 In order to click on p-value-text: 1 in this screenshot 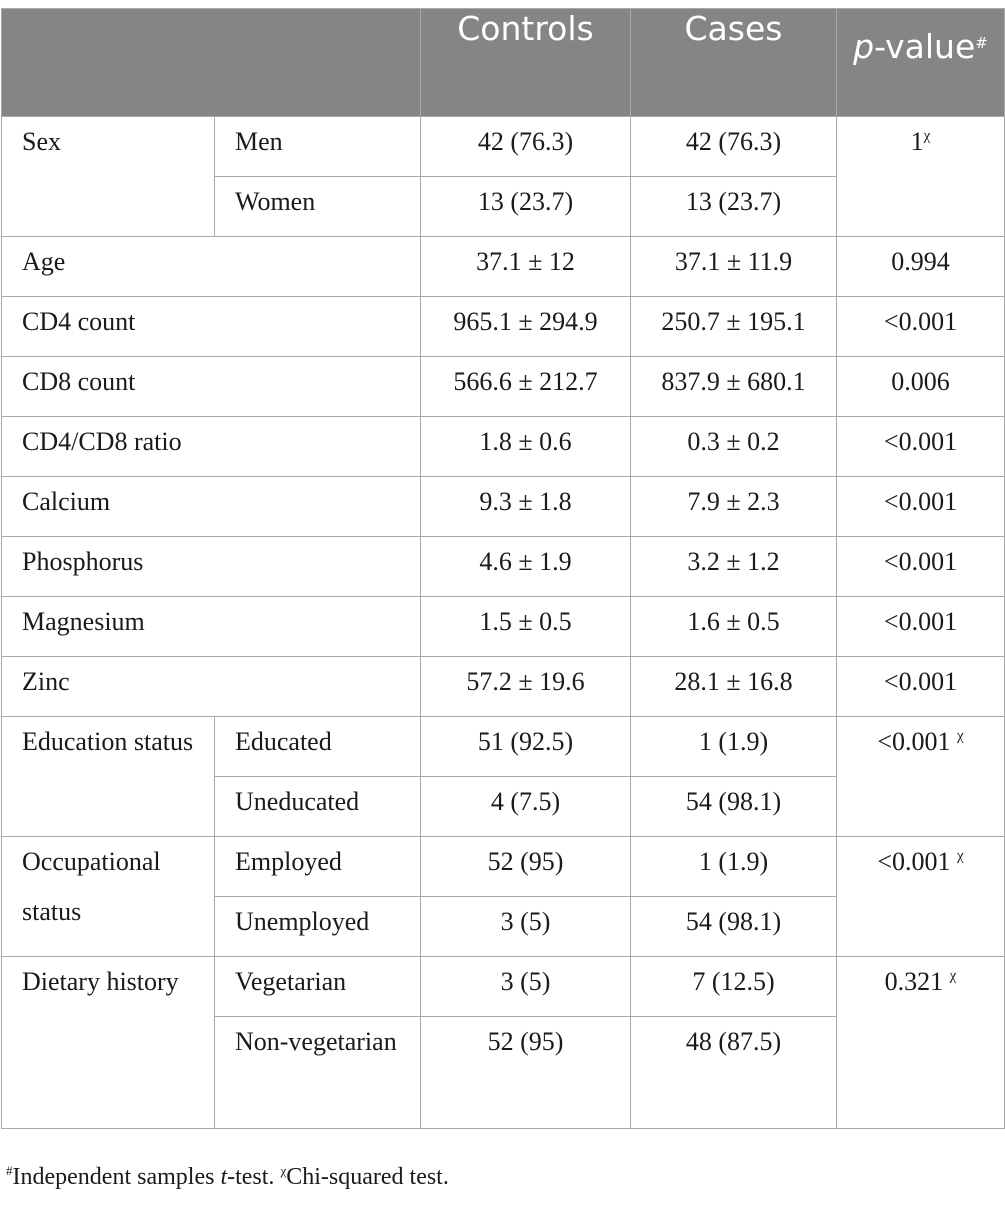, I will do `click(917, 141)`.